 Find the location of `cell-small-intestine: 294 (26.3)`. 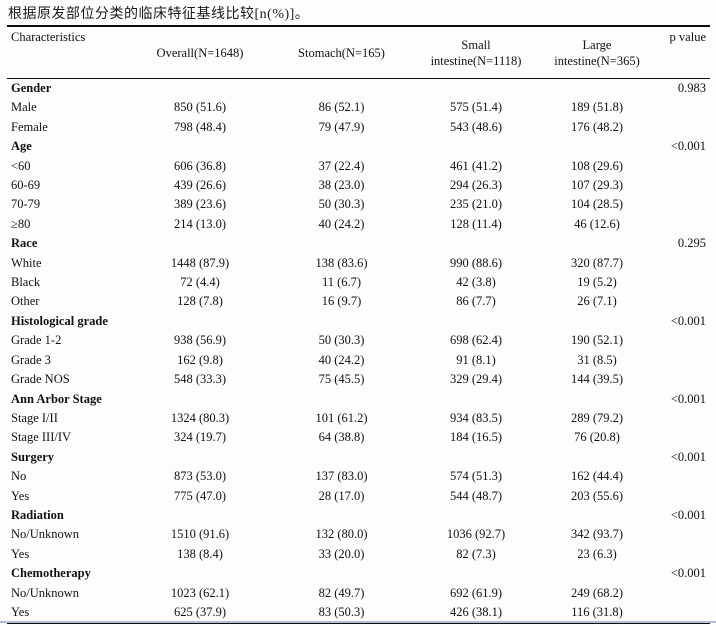

cell-small-intestine: 294 (26.3) is located at coordinates (476, 185).